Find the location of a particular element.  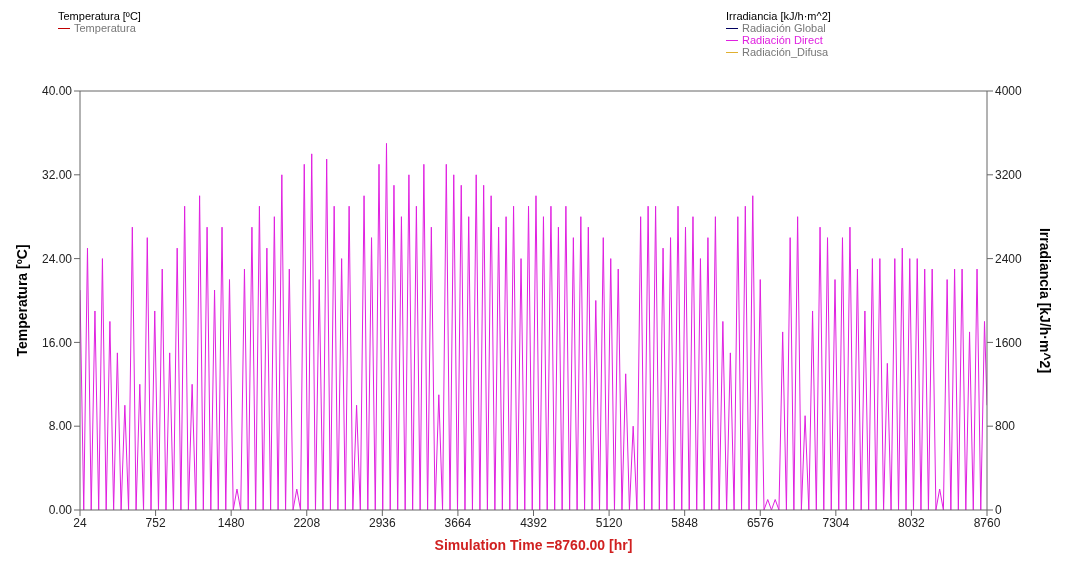

legend-label: Radiación Global is located at coordinates (784, 28).